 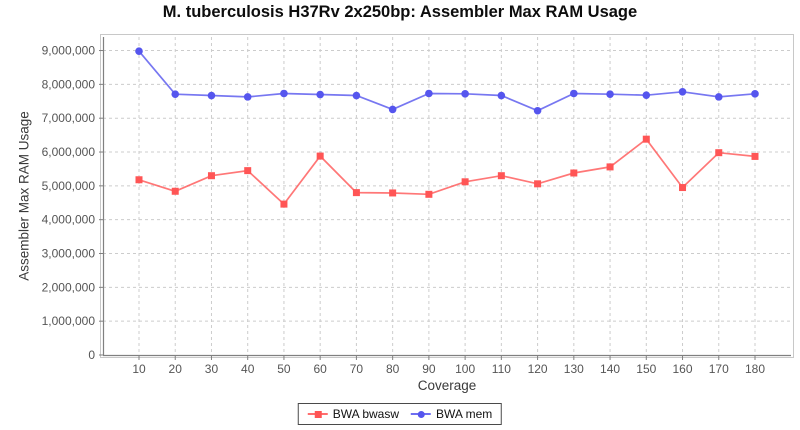 I want to click on x-tick-label: 150, so click(x=646, y=369).